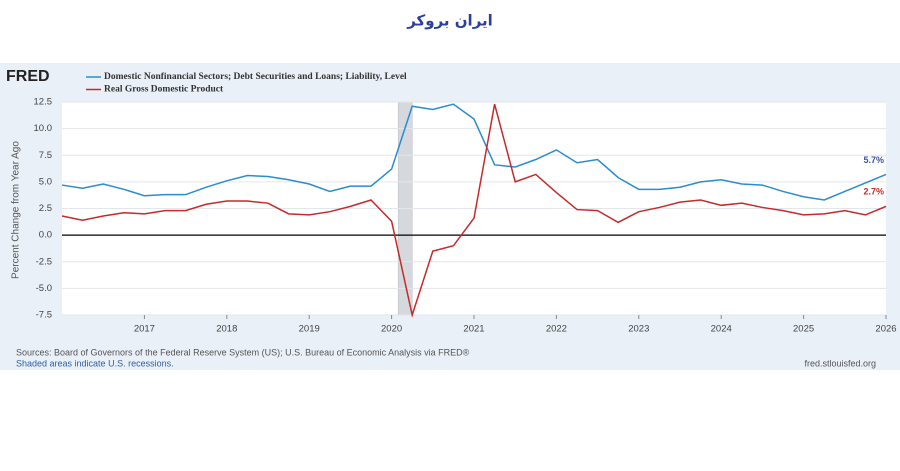  Describe the element at coordinates (43, 102) in the screenshot. I see `y-tick-label: 12.5` at that location.